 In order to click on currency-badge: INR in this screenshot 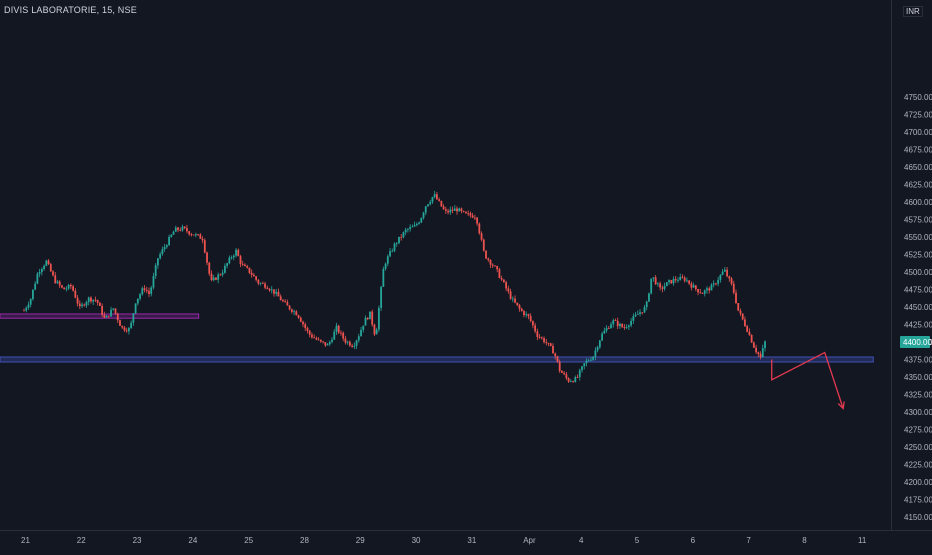, I will do `click(913, 11)`.